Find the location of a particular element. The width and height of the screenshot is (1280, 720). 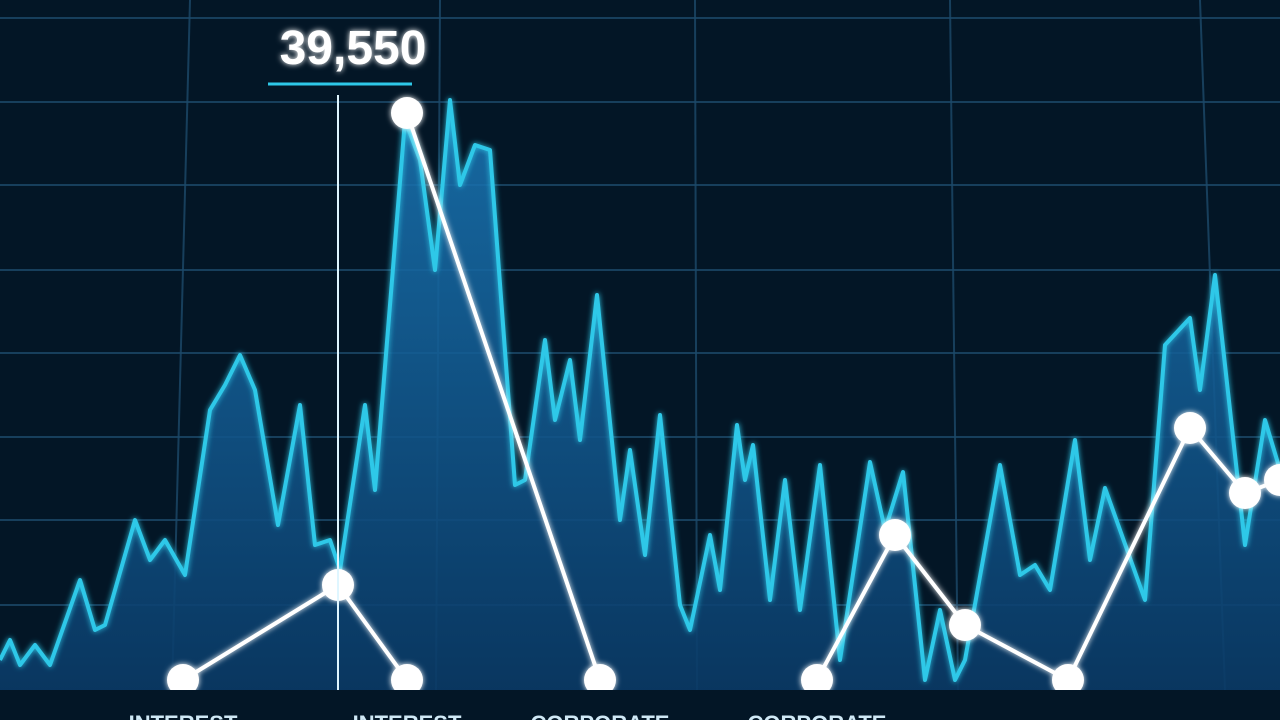

annotation: 39,550 is located at coordinates (353, 48).